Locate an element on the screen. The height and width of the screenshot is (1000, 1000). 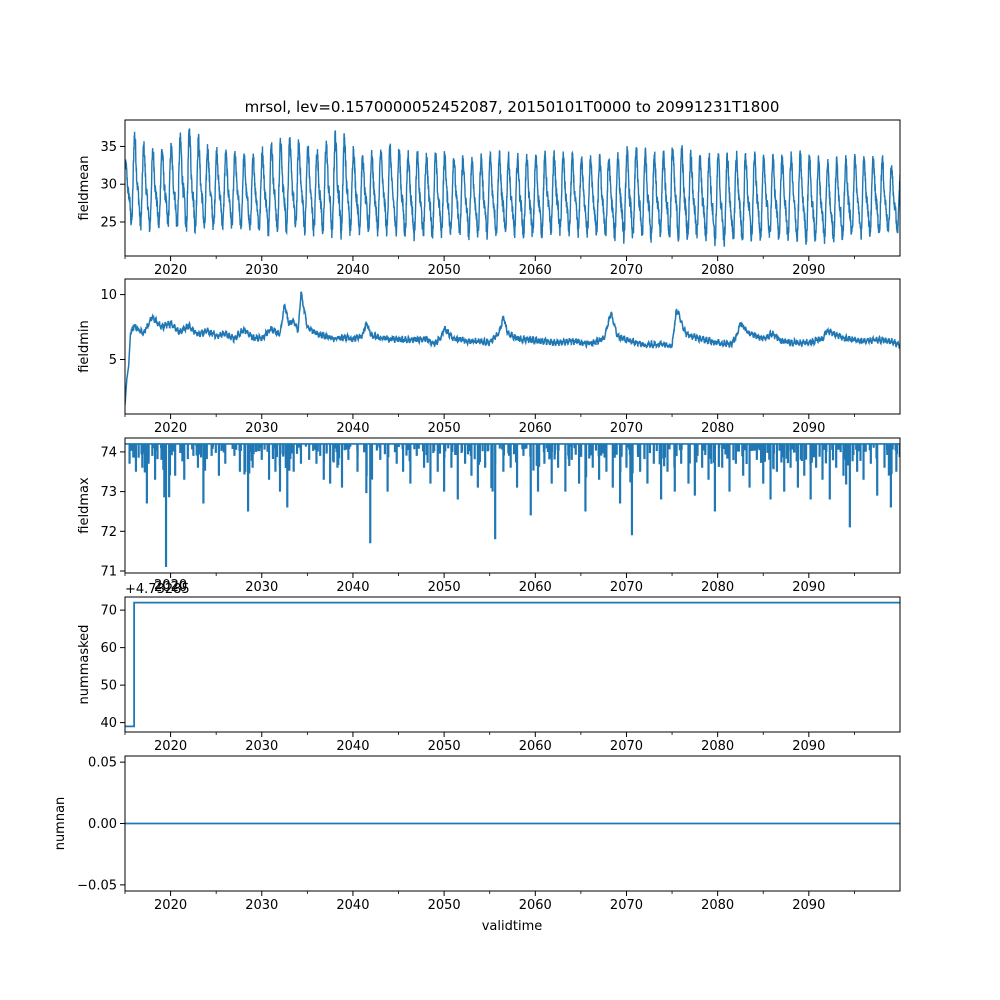
y-axis-label-nummasked: nummasked is located at coordinates (84, 665).